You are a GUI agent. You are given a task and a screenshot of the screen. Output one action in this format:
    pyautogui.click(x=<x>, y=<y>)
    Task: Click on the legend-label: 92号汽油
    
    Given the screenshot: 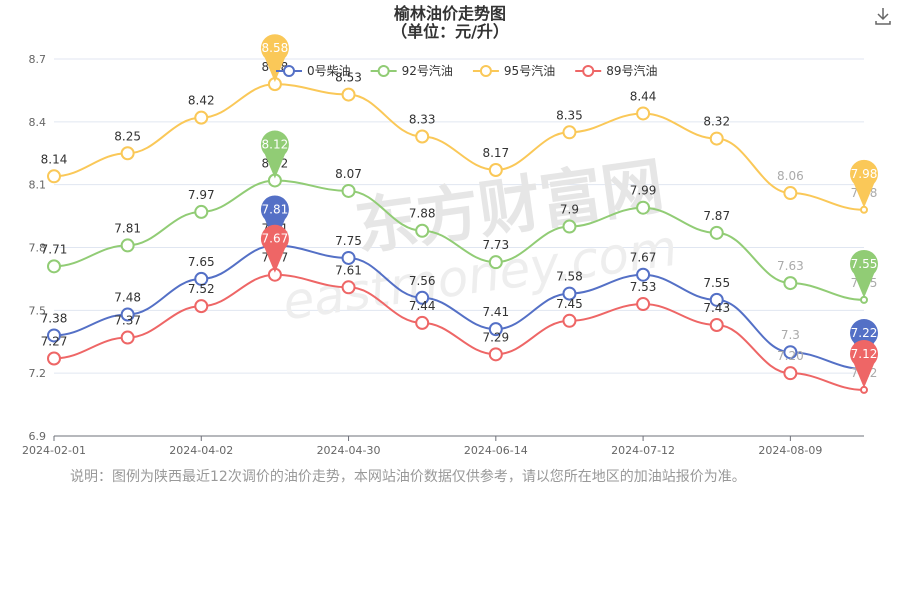 What is the action you would take?
    pyautogui.click(x=427, y=70)
    